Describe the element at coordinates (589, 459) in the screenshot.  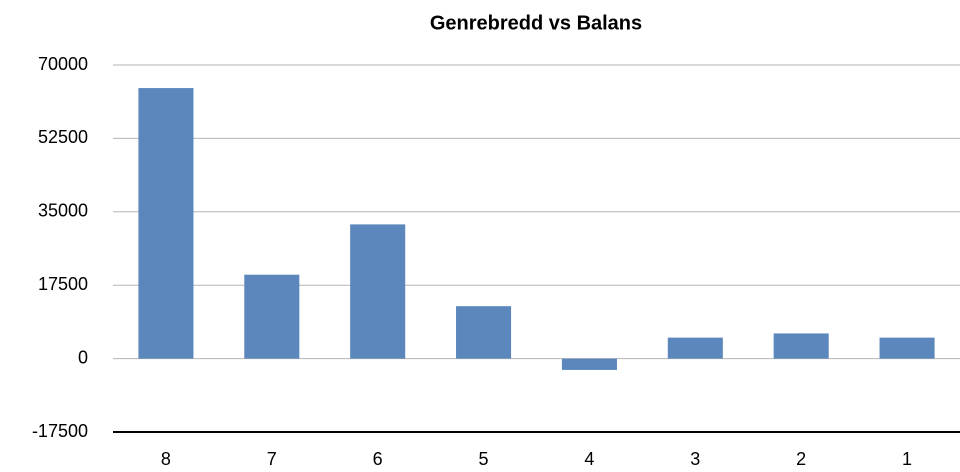
I see `x-tick-label: 4` at that location.